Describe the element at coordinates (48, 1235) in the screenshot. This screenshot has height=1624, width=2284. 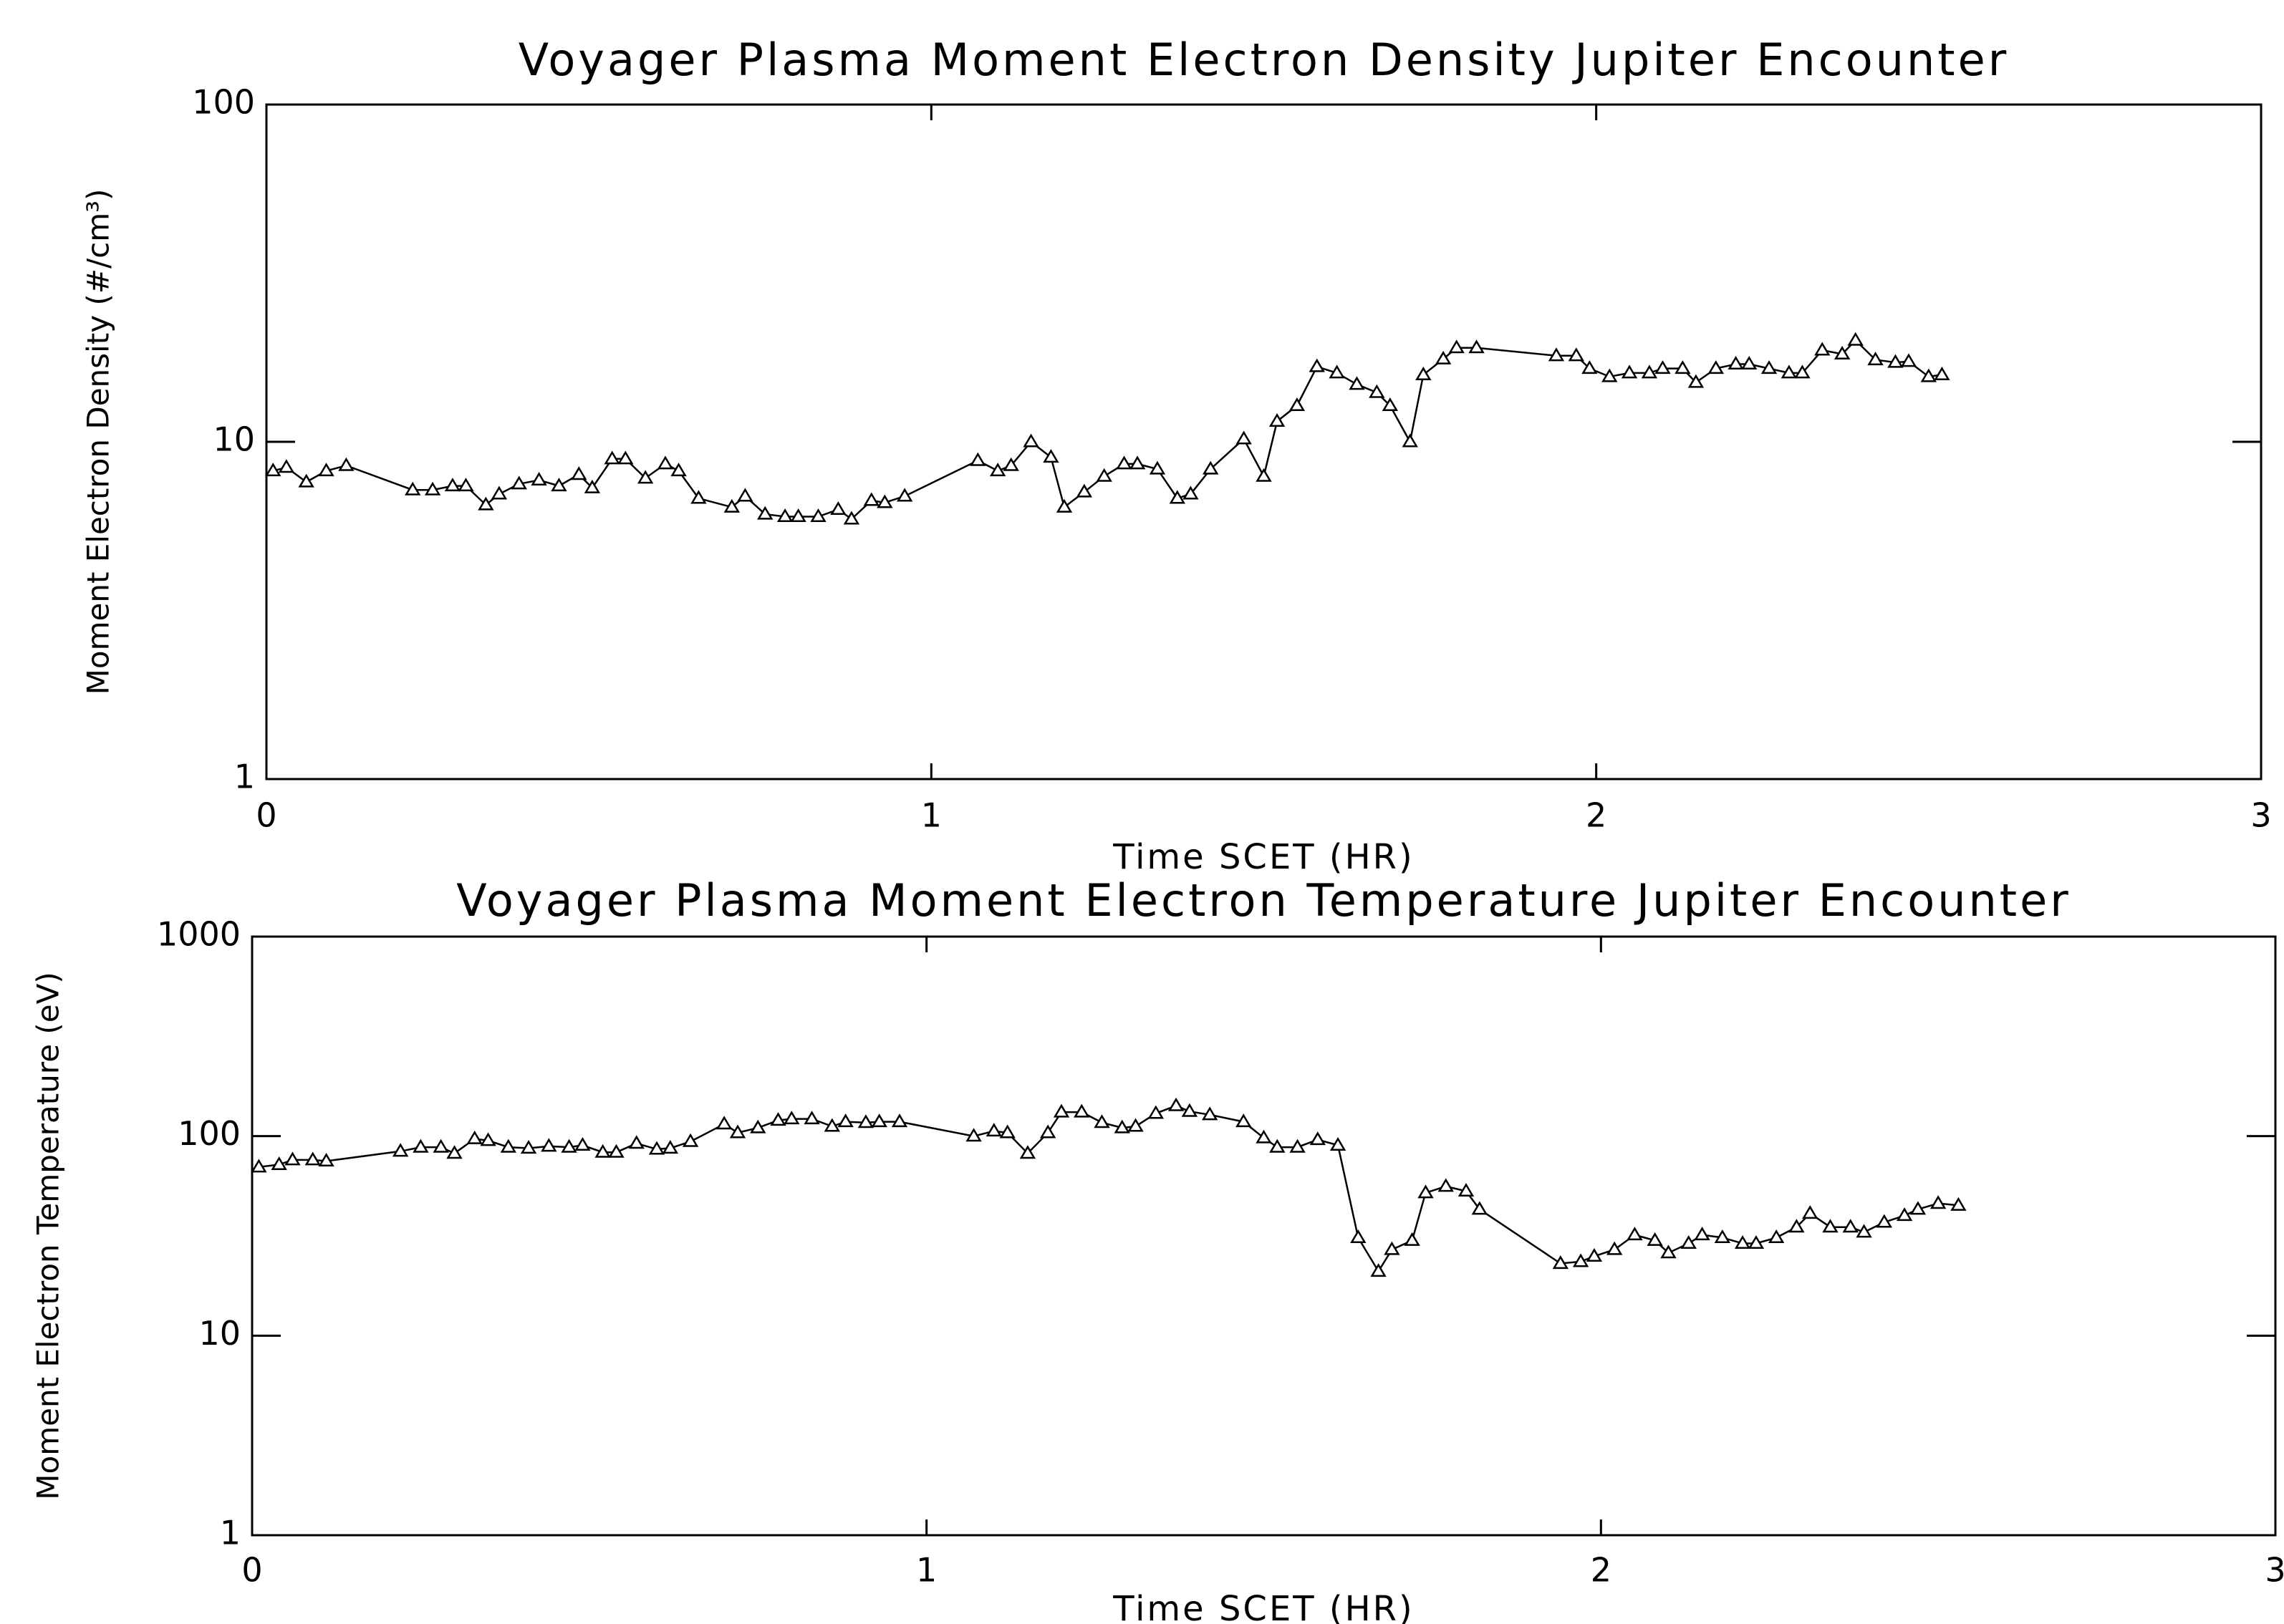
I see `y-axis-label: Moment Electron Temperature (eV)` at that location.